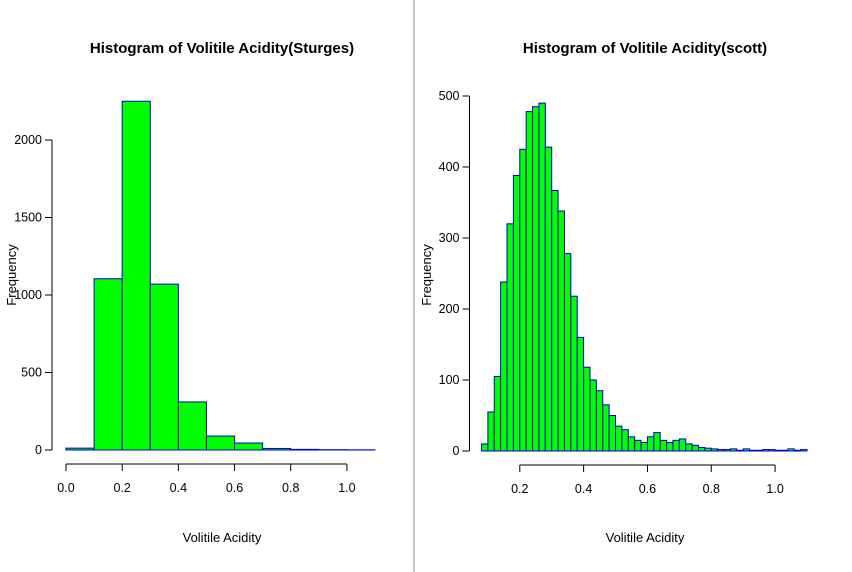 The height and width of the screenshot is (572, 852). What do you see at coordinates (449, 380) in the screenshot?
I see `y-tick-label: 100` at bounding box center [449, 380].